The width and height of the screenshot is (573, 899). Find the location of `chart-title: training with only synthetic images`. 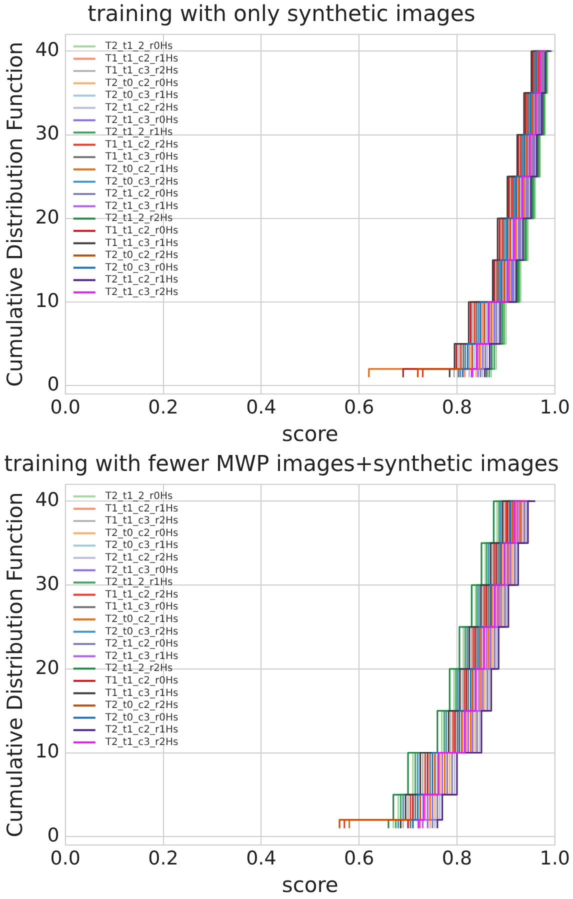

chart-title: training with only synthetic images is located at coordinates (282, 14).